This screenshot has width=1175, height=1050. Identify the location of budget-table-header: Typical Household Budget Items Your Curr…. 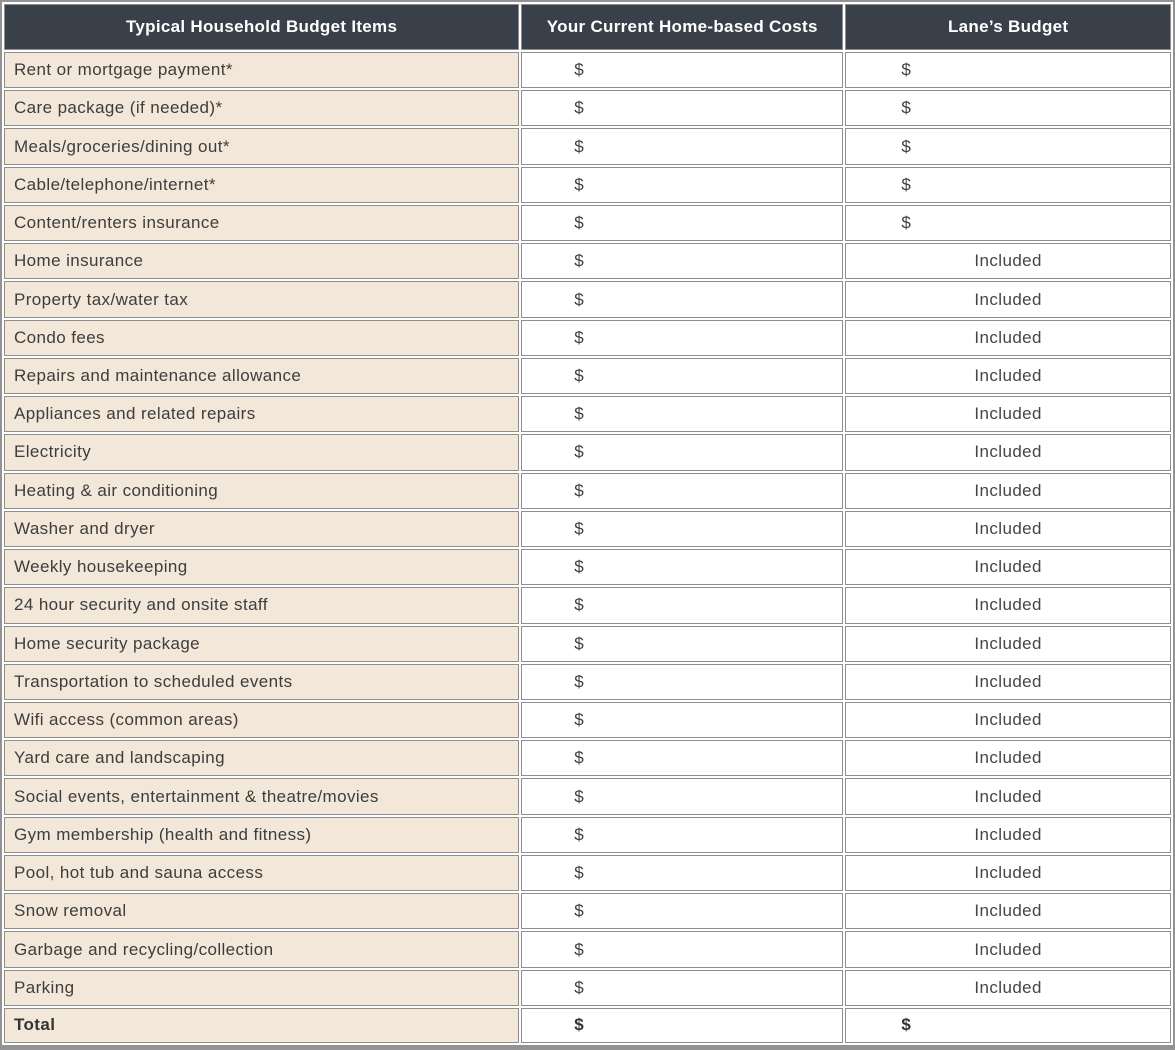
(587, 27).